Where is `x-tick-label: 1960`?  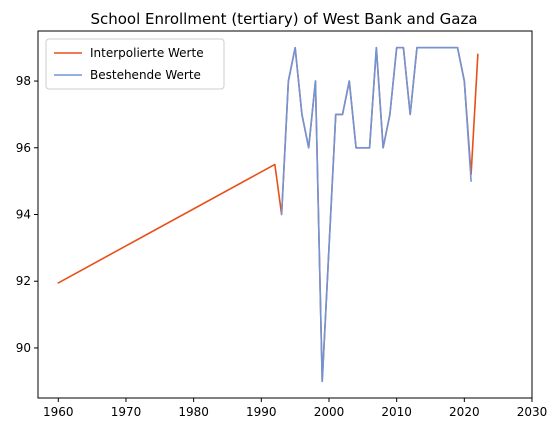 x-tick-label: 1960 is located at coordinates (58, 412).